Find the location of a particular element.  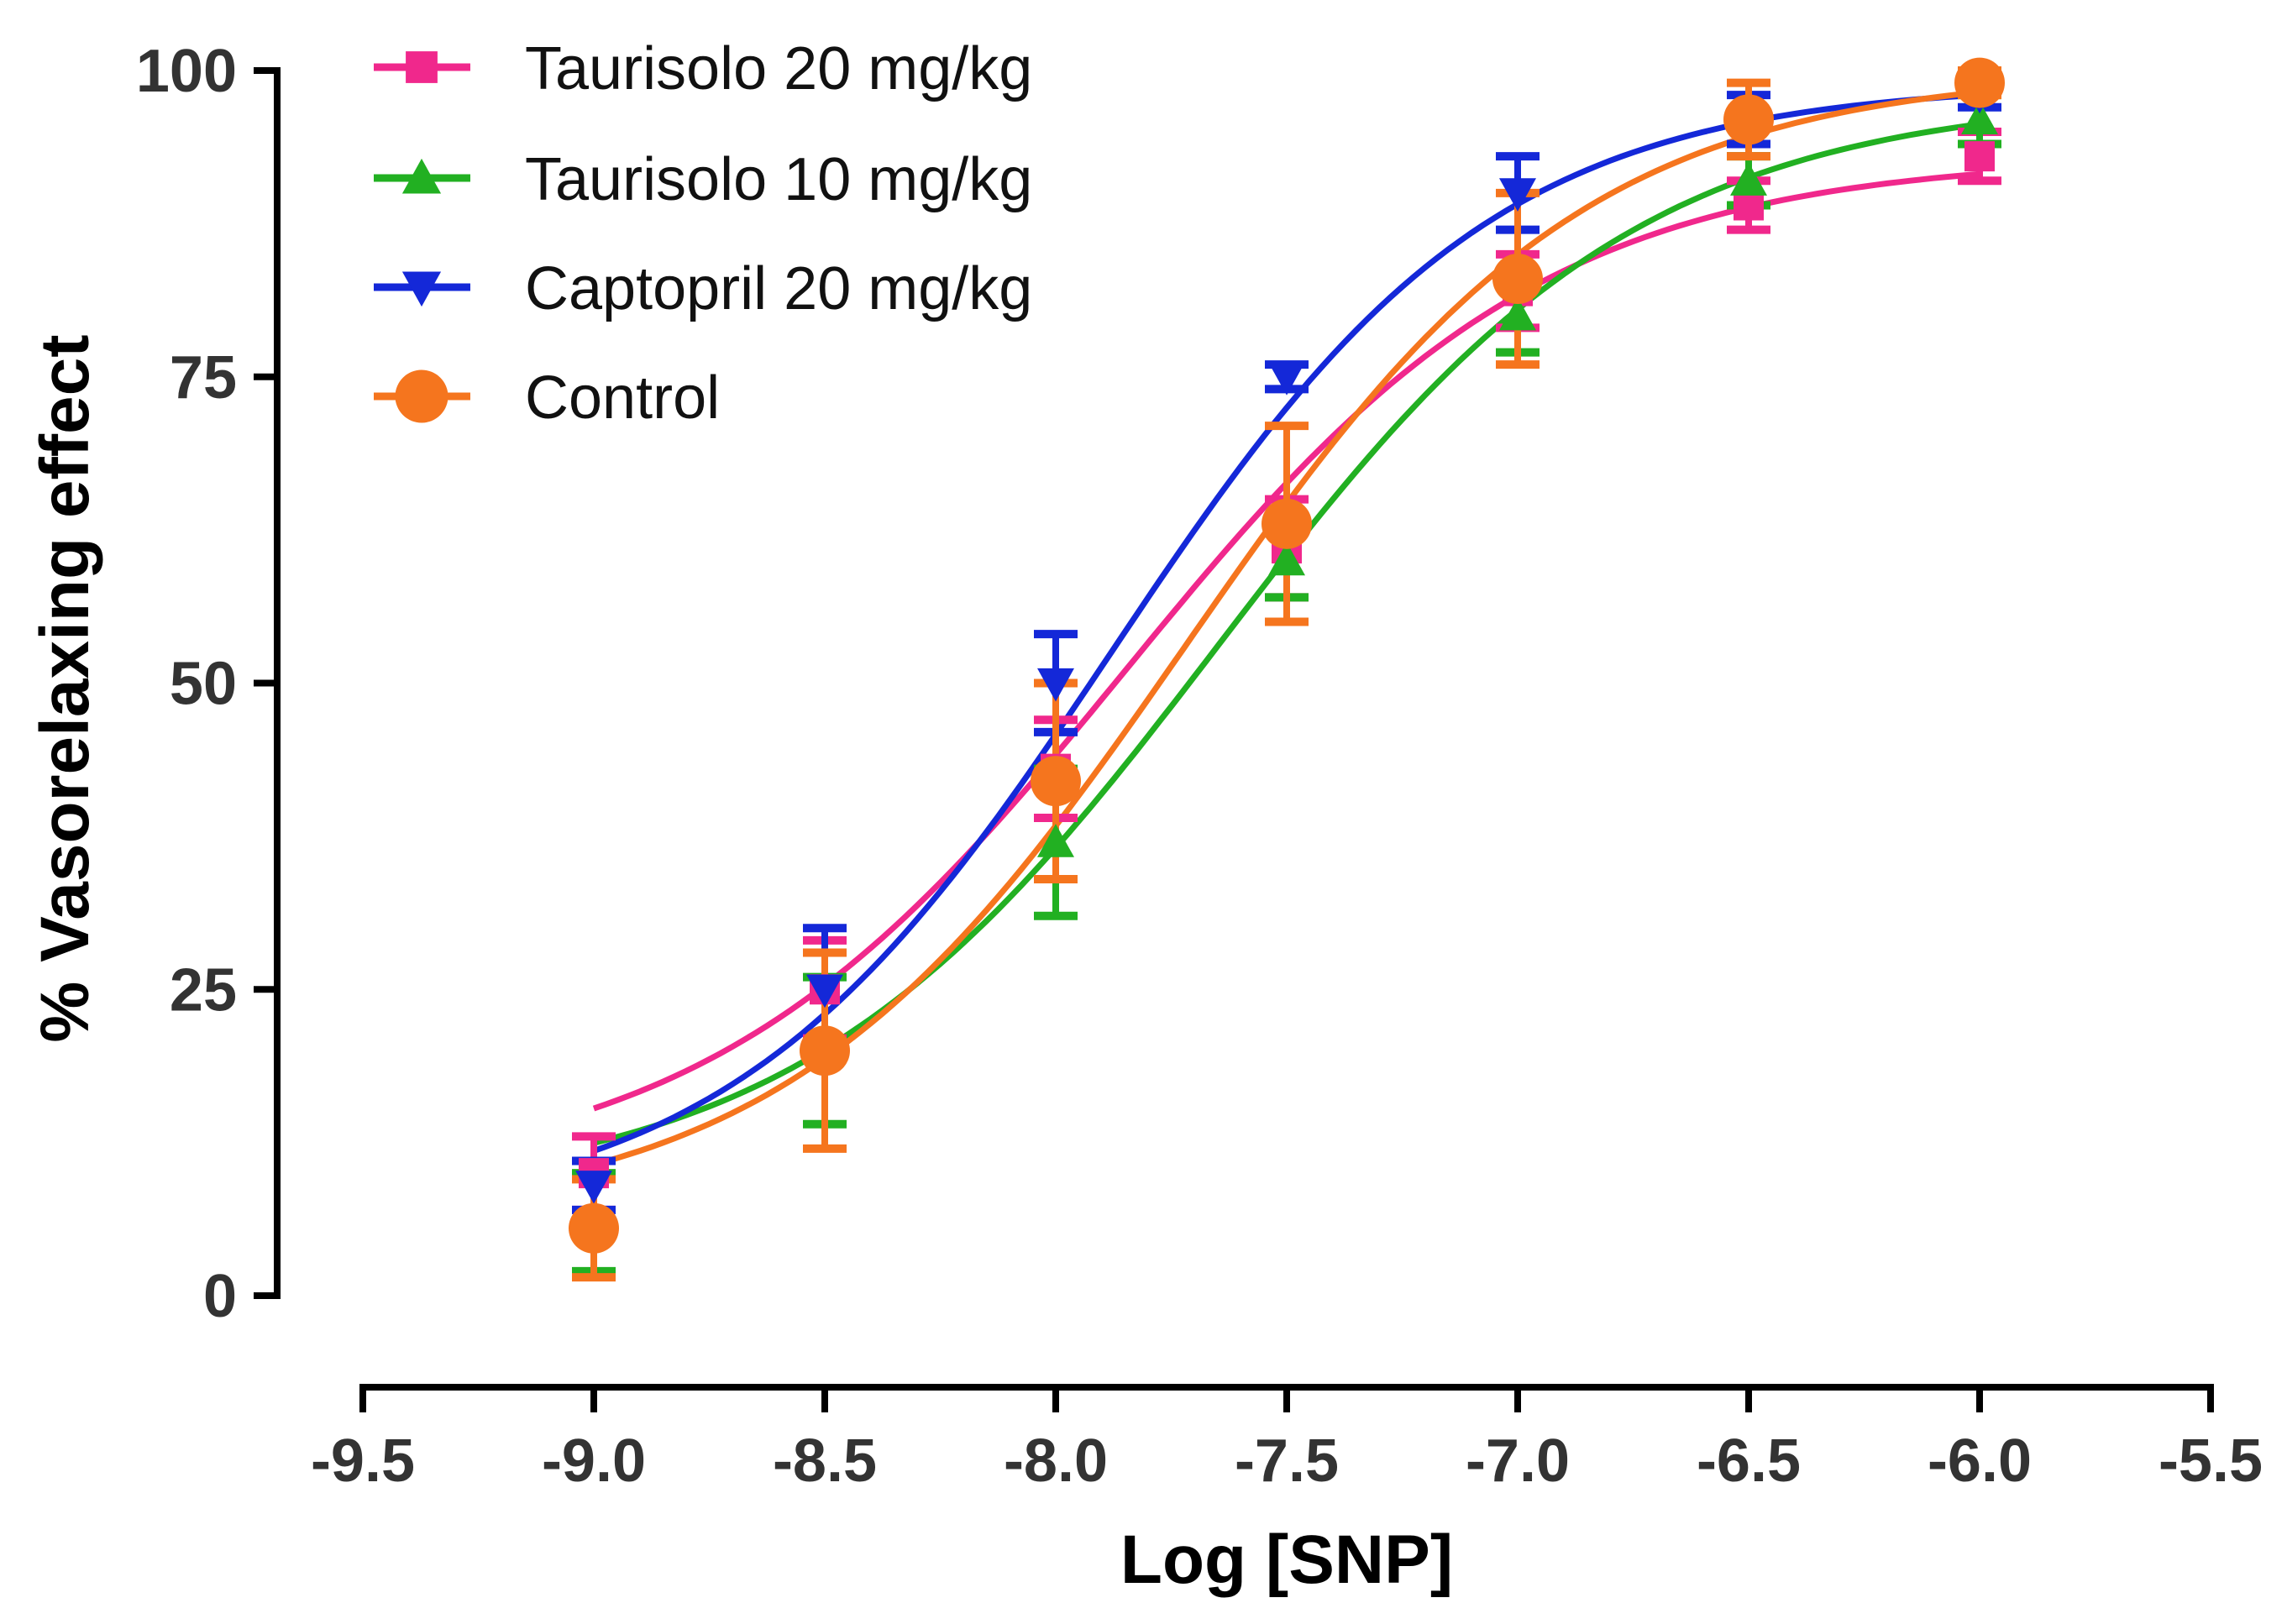

y-tick-label: 75 is located at coordinates (203, 378).